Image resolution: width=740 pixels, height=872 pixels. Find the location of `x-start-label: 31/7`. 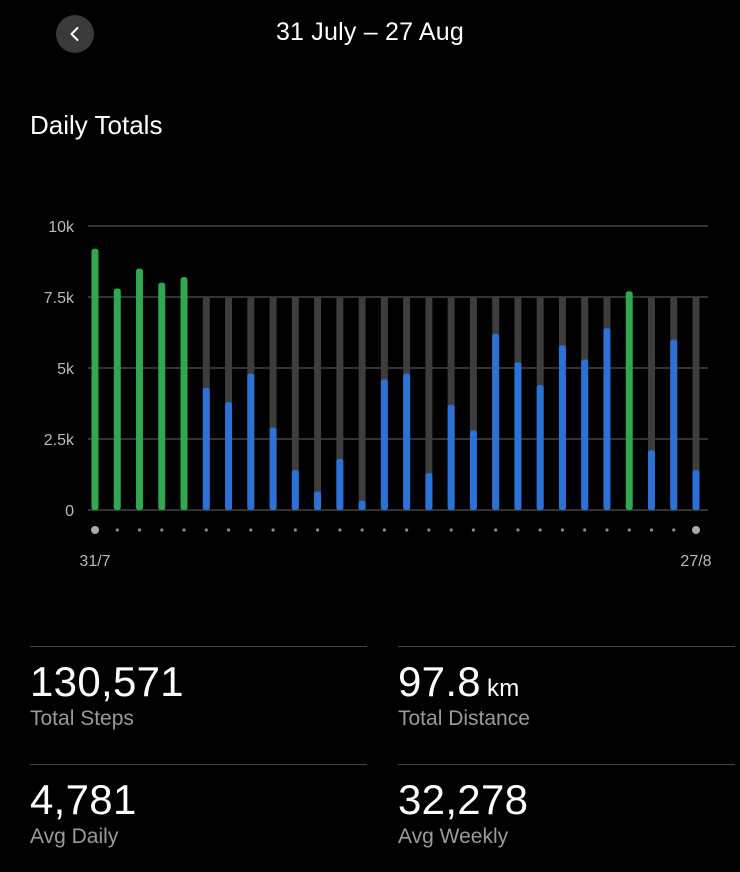

x-start-label: 31/7 is located at coordinates (94, 561).